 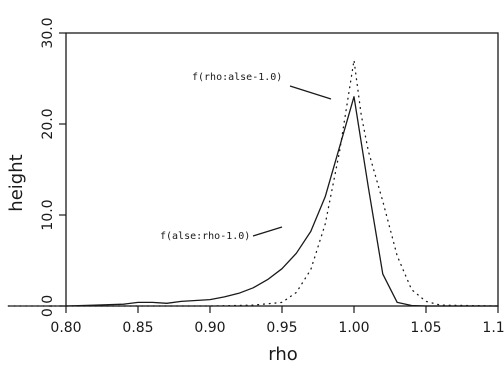 I want to click on x-tick-label: 1.10, so click(x=493, y=328).